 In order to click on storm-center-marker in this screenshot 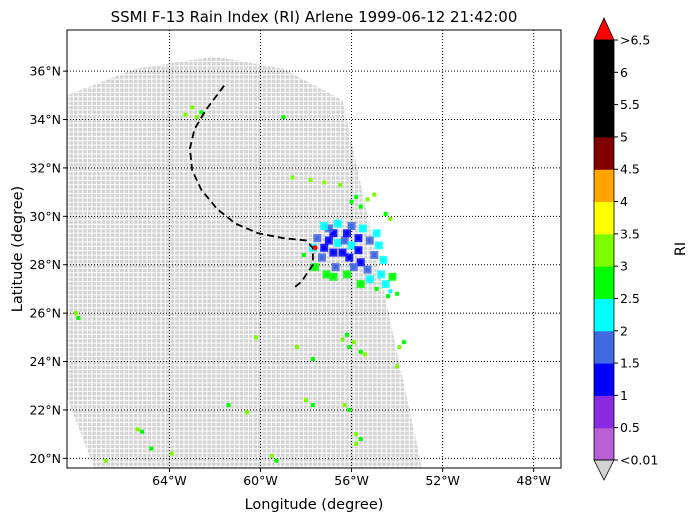, I will do `click(315, 248)`.